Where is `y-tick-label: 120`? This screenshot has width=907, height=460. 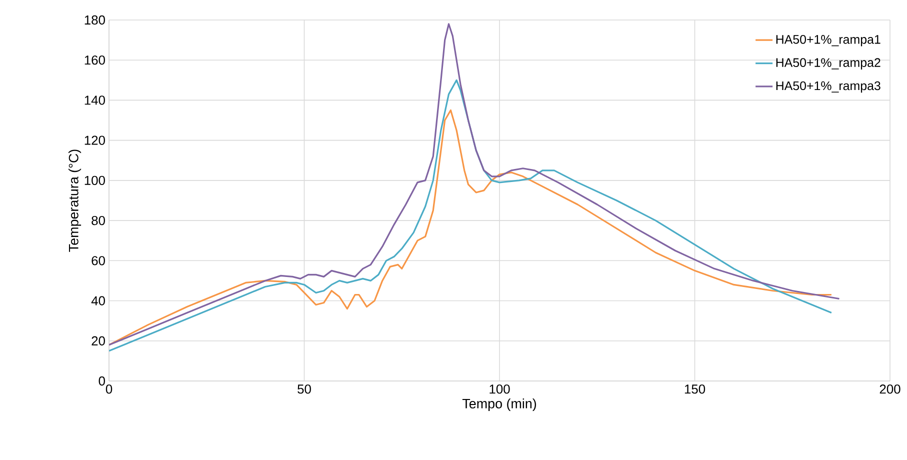 y-tick-label: 120 is located at coordinates (94, 140).